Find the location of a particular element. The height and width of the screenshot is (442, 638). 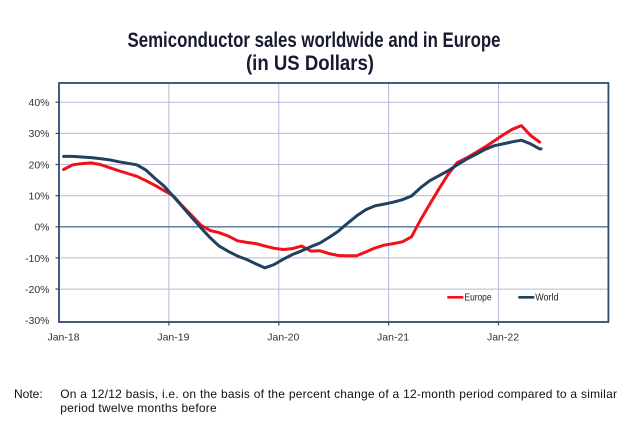

svg-text: Jan-20 is located at coordinates (283, 337).